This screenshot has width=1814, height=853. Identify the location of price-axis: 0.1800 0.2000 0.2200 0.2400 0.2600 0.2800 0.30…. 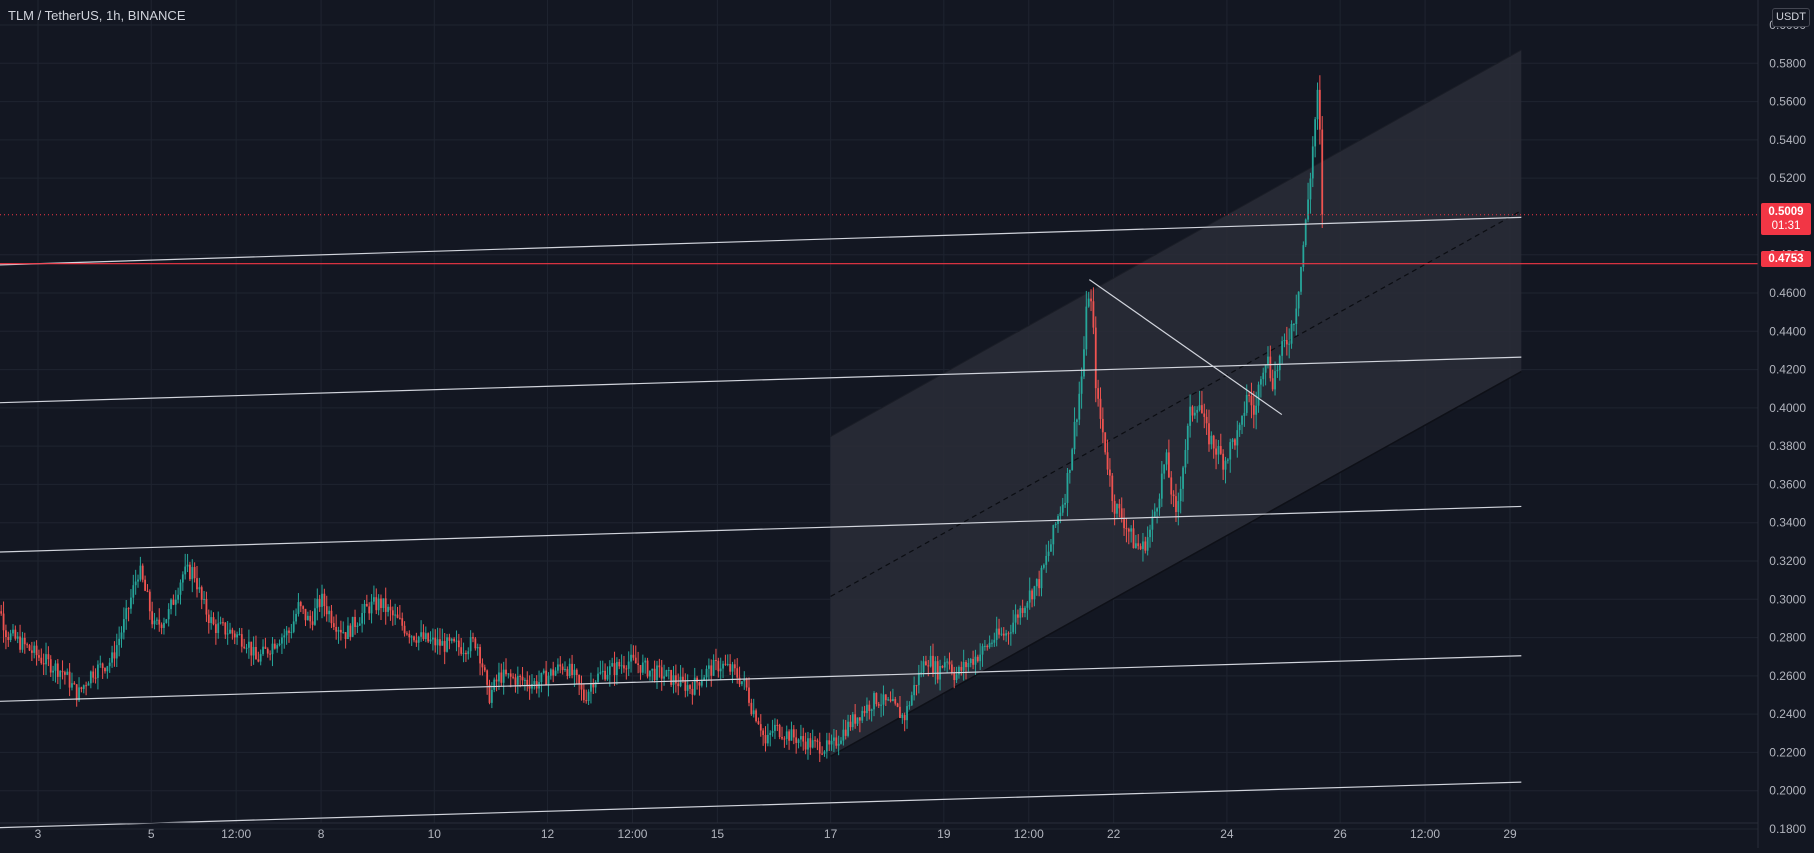
(1787, 427).